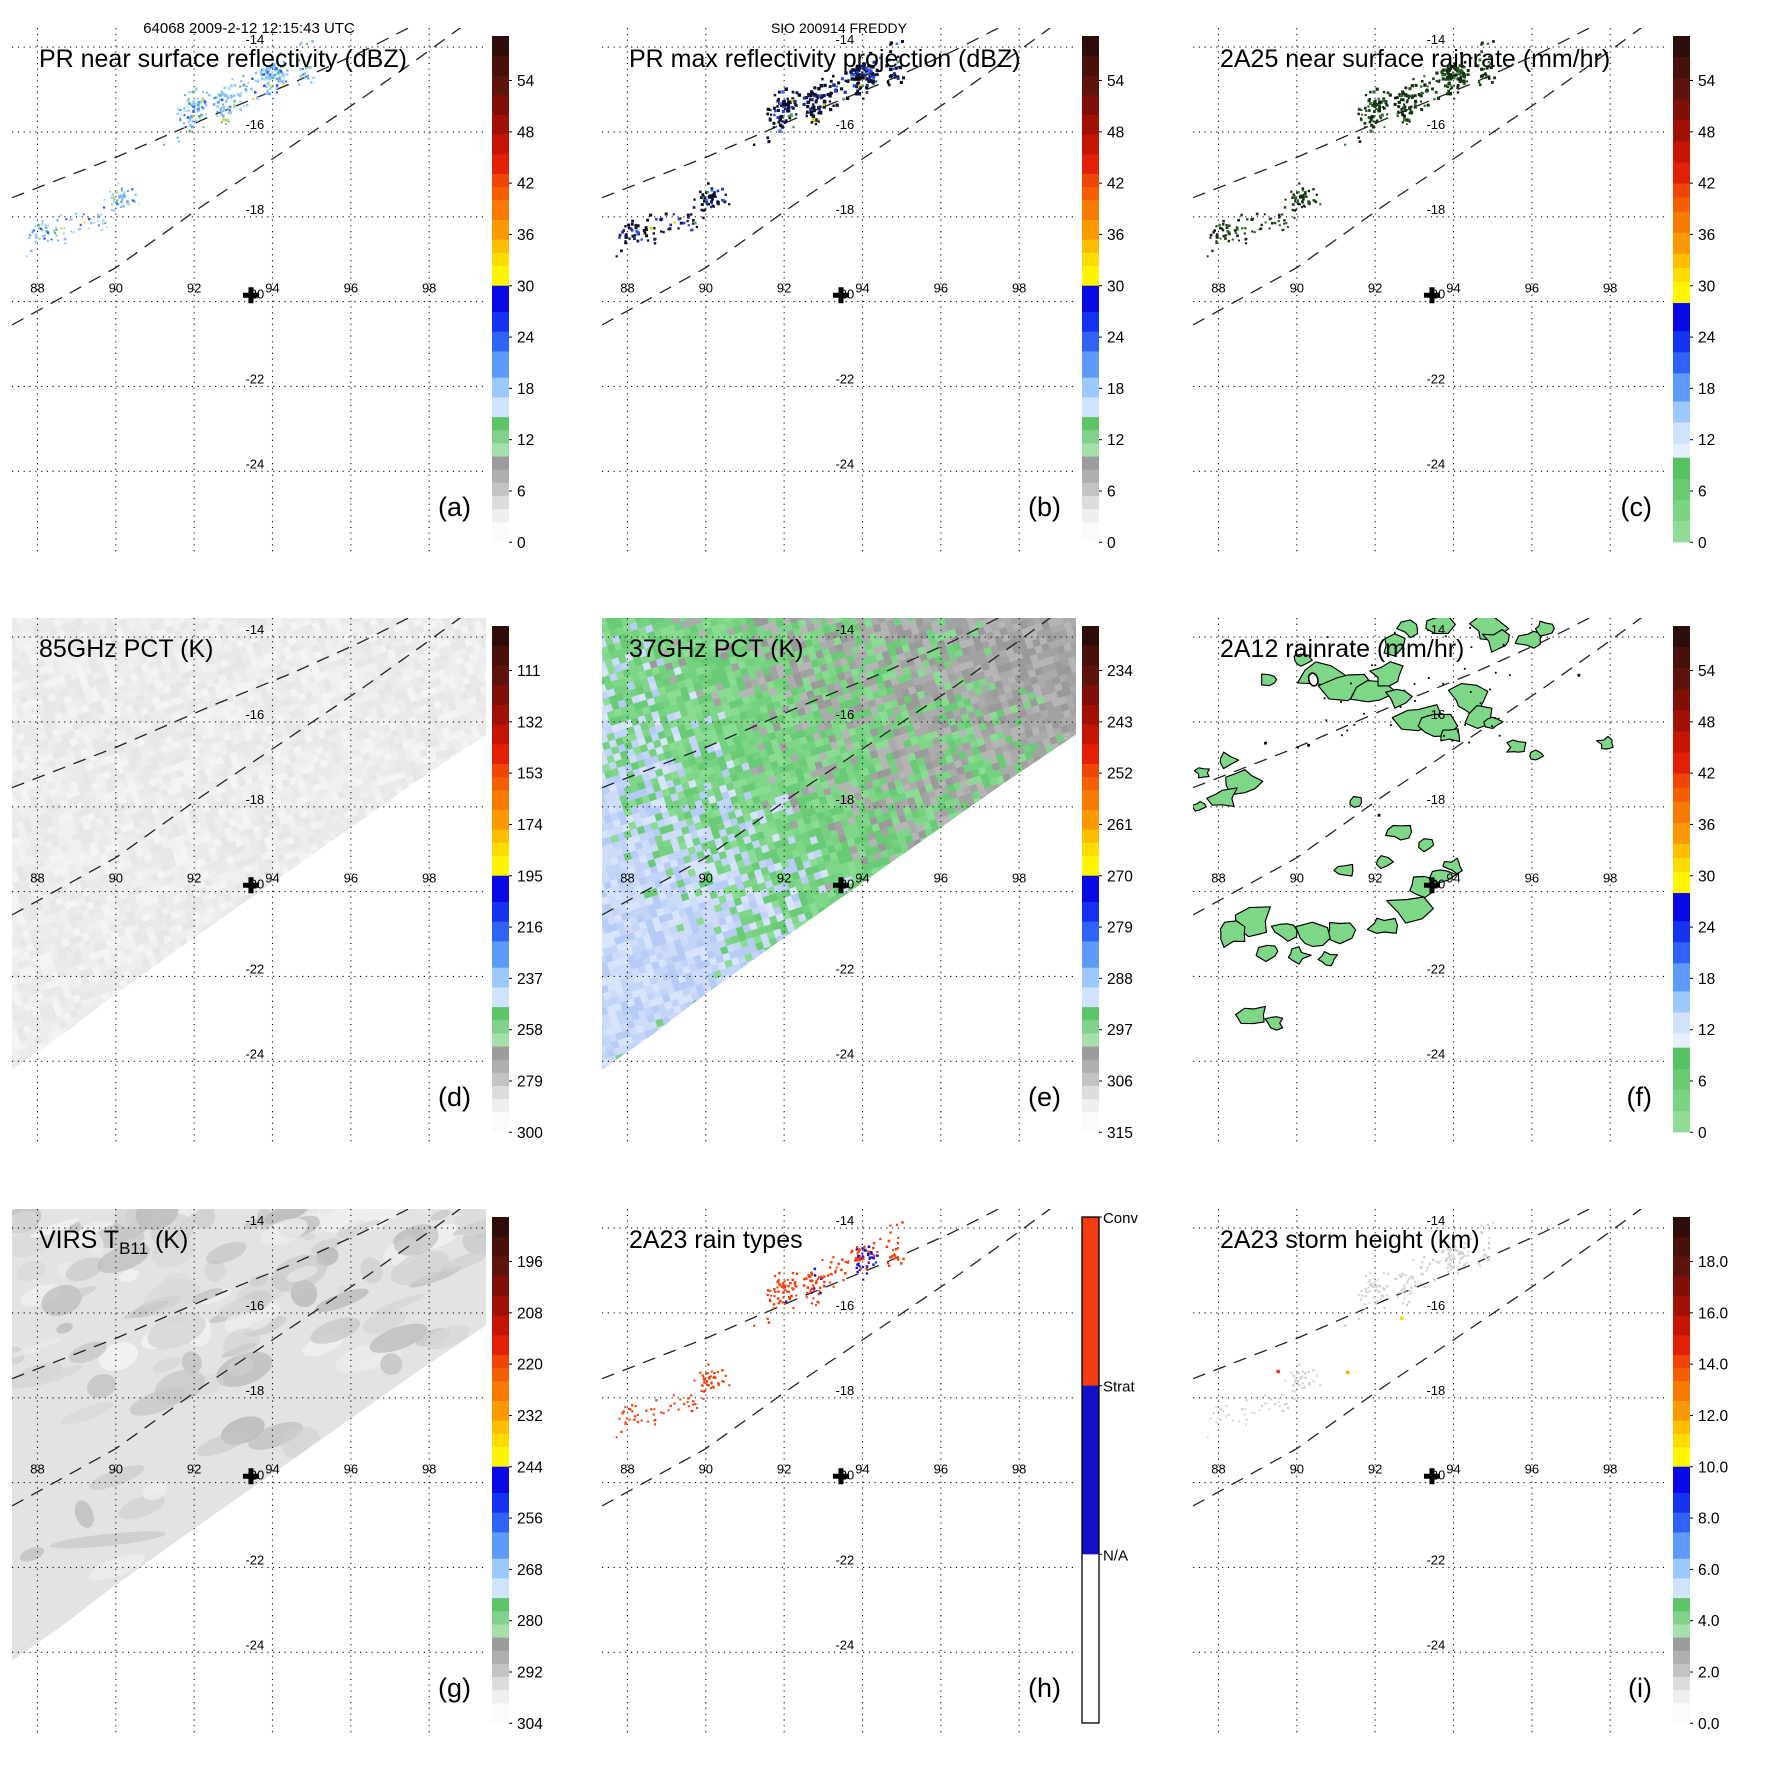  I want to click on colorbar-tick-label: 18.0, so click(1713, 1262).